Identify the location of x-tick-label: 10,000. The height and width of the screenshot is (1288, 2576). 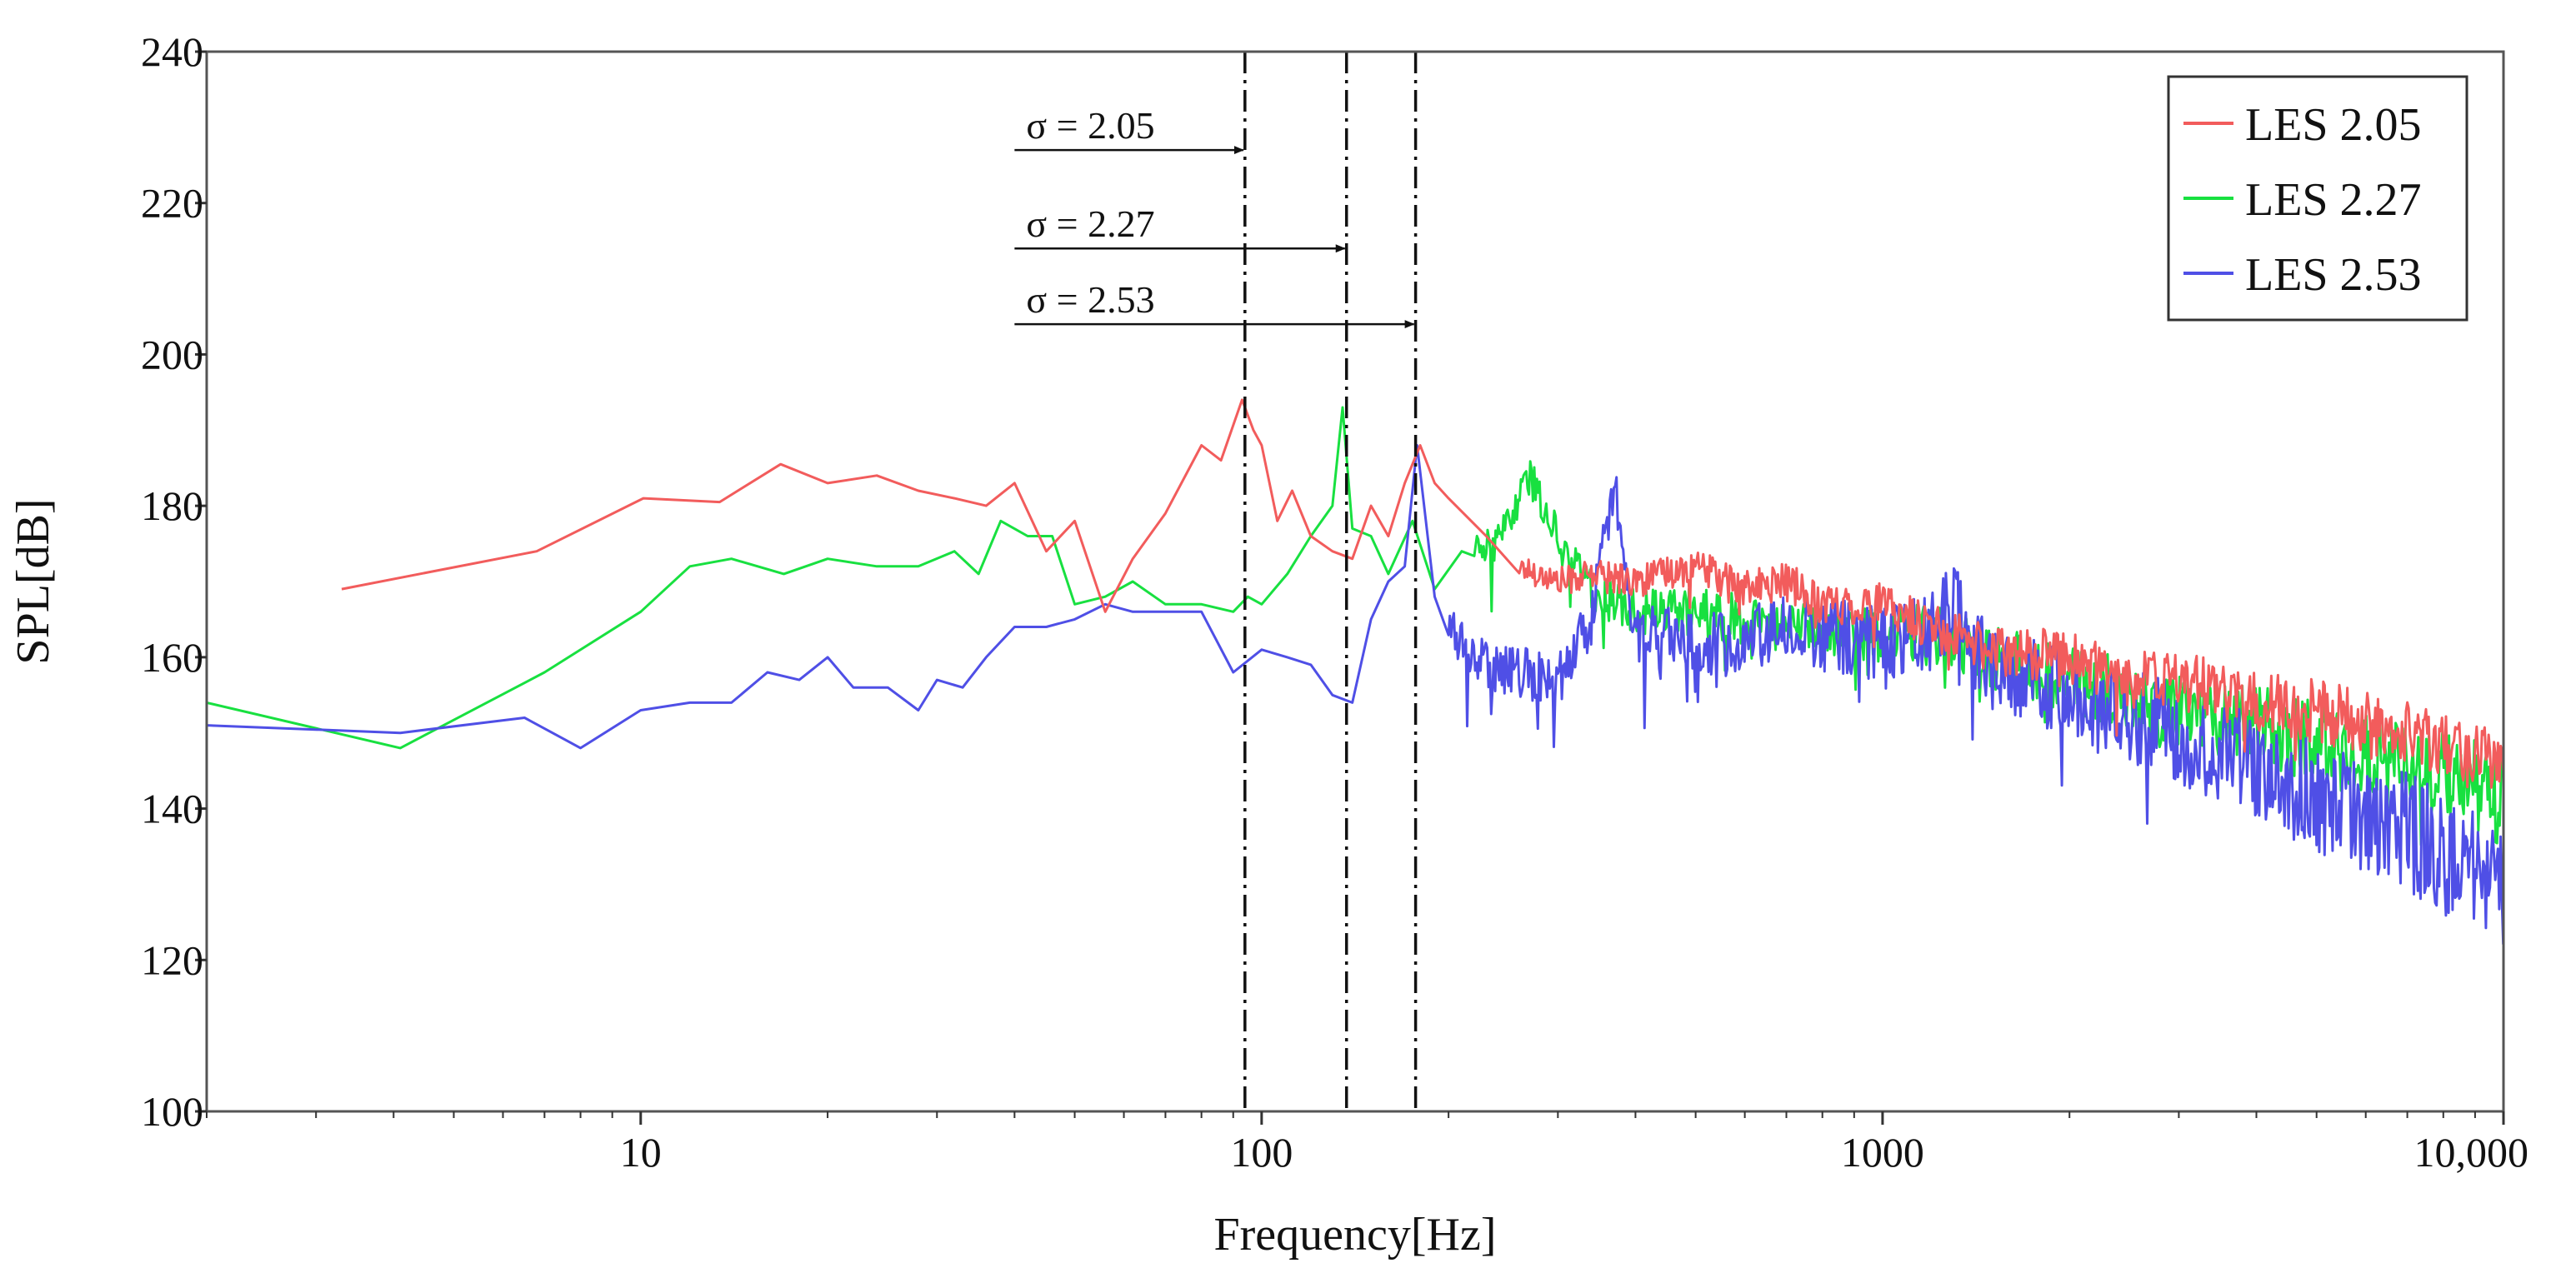
(2472, 1152).